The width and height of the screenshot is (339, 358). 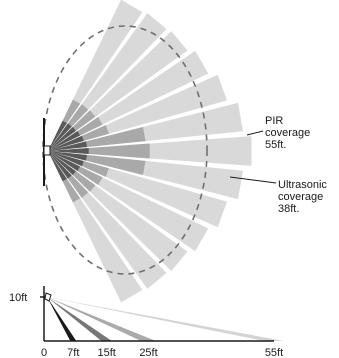 I want to click on pir-far-zone, so click(x=151, y=151).